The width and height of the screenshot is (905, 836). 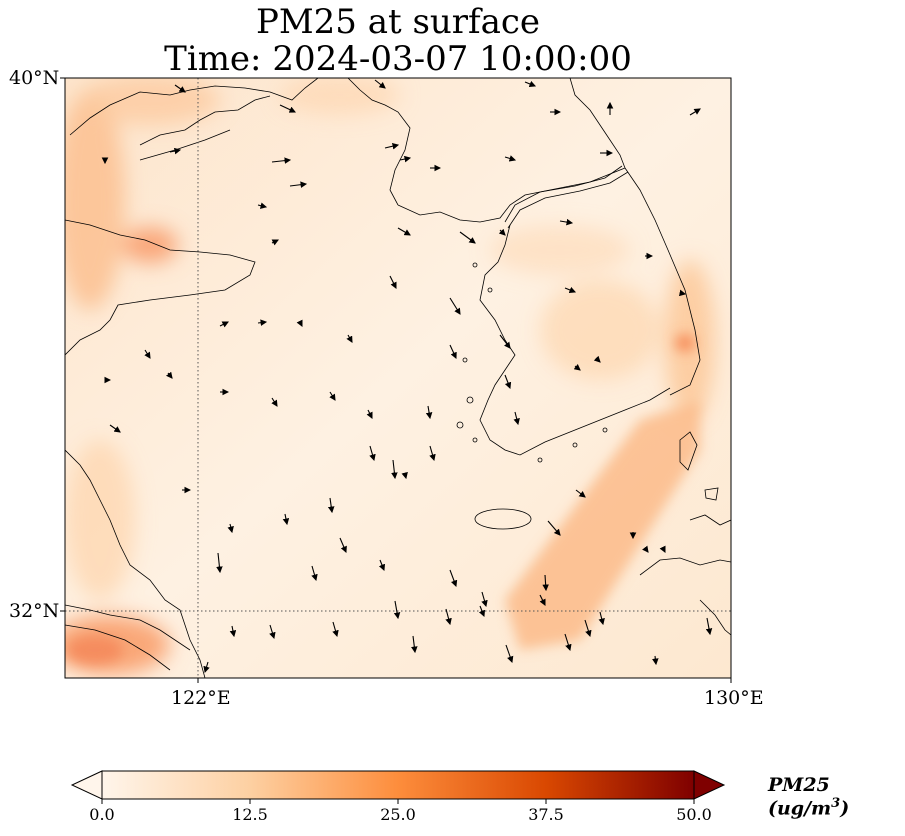 I want to click on lat-tick-label: 32°N, so click(x=34, y=611).